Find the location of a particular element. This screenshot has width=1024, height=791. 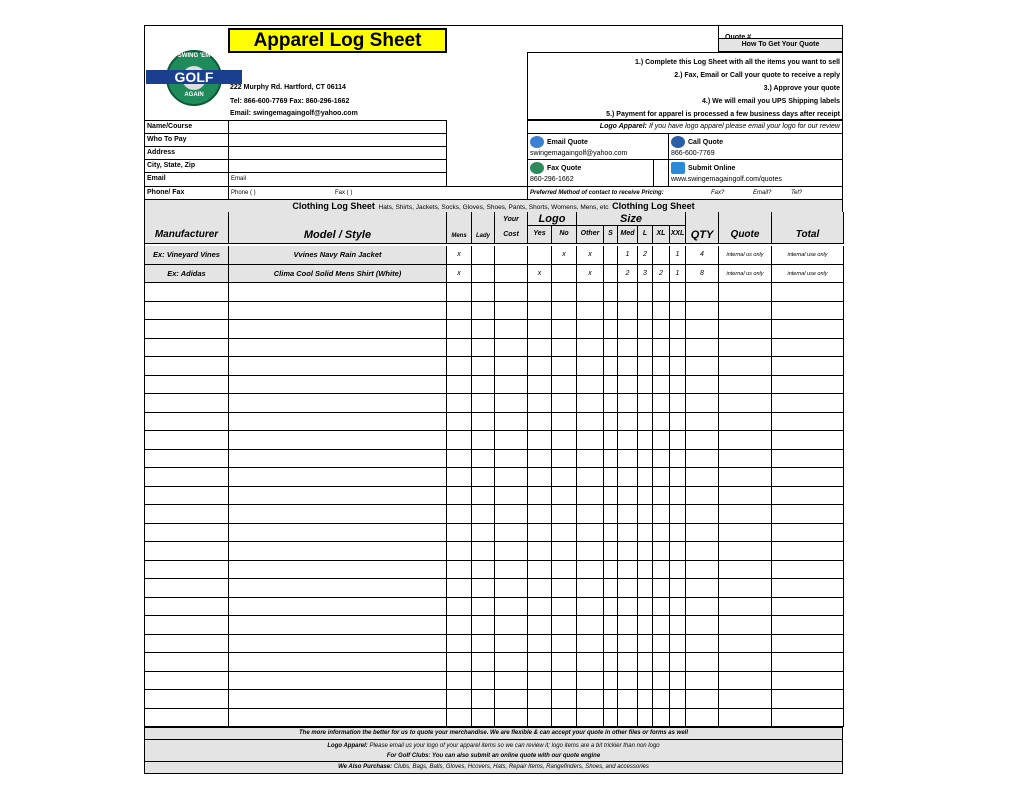

table-cell is located at coordinates (540, 255).